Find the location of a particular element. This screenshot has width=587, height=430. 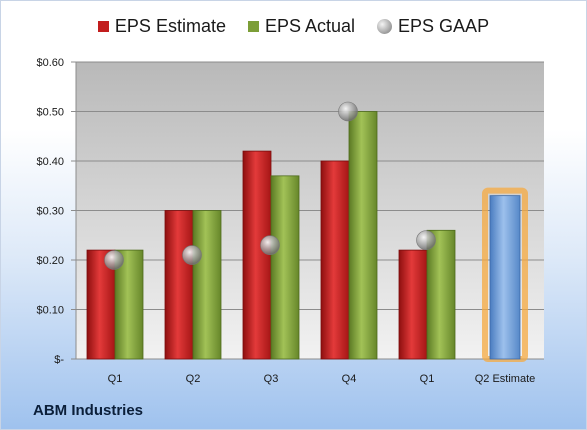

gaap-swatch is located at coordinates (385, 26).